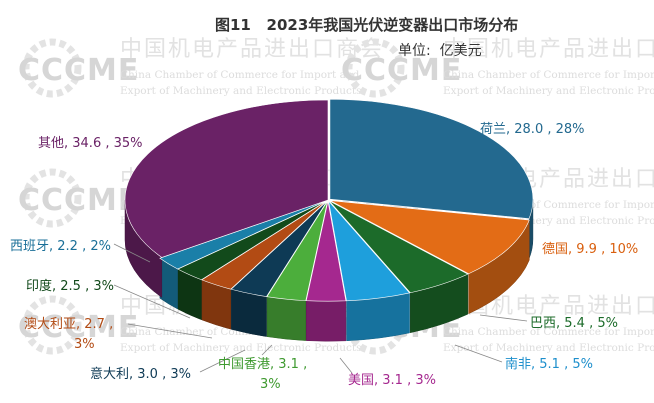 The image size is (654, 403). I want to click on pie-slice-巴西, so click(399, 247).